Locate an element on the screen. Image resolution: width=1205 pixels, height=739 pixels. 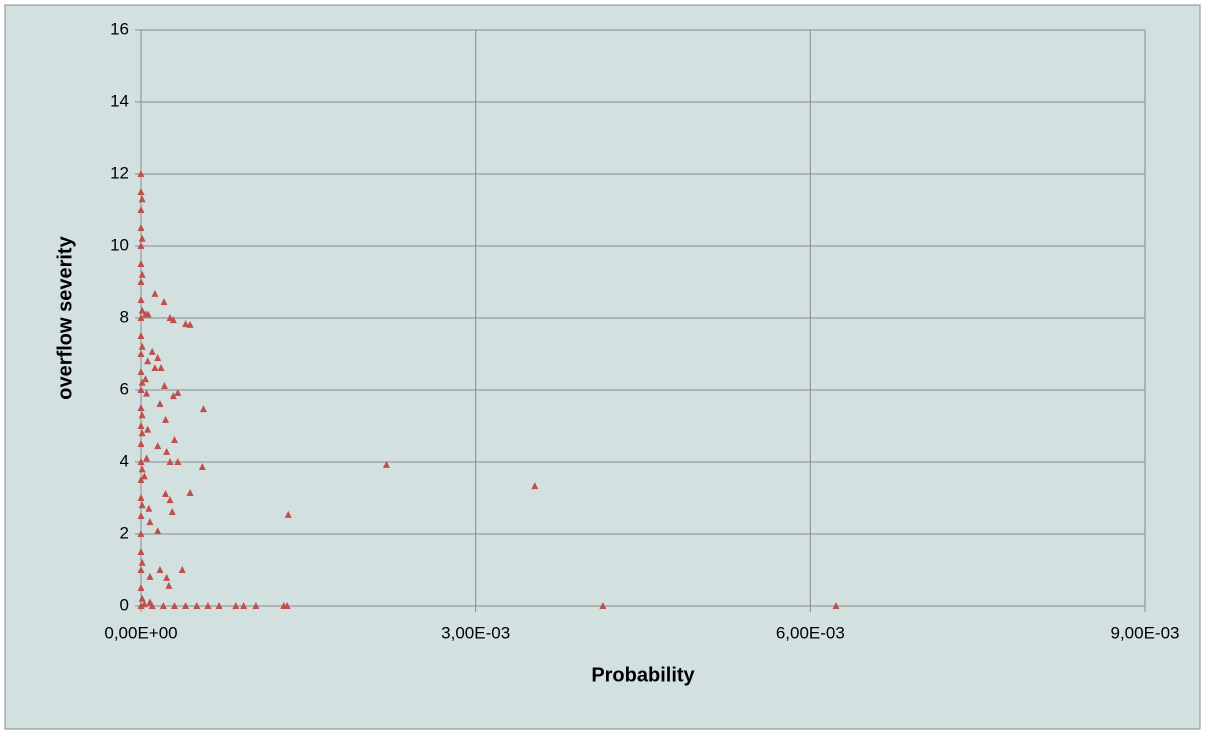
x-tick-label: 3,00E-03 is located at coordinates (475, 632).